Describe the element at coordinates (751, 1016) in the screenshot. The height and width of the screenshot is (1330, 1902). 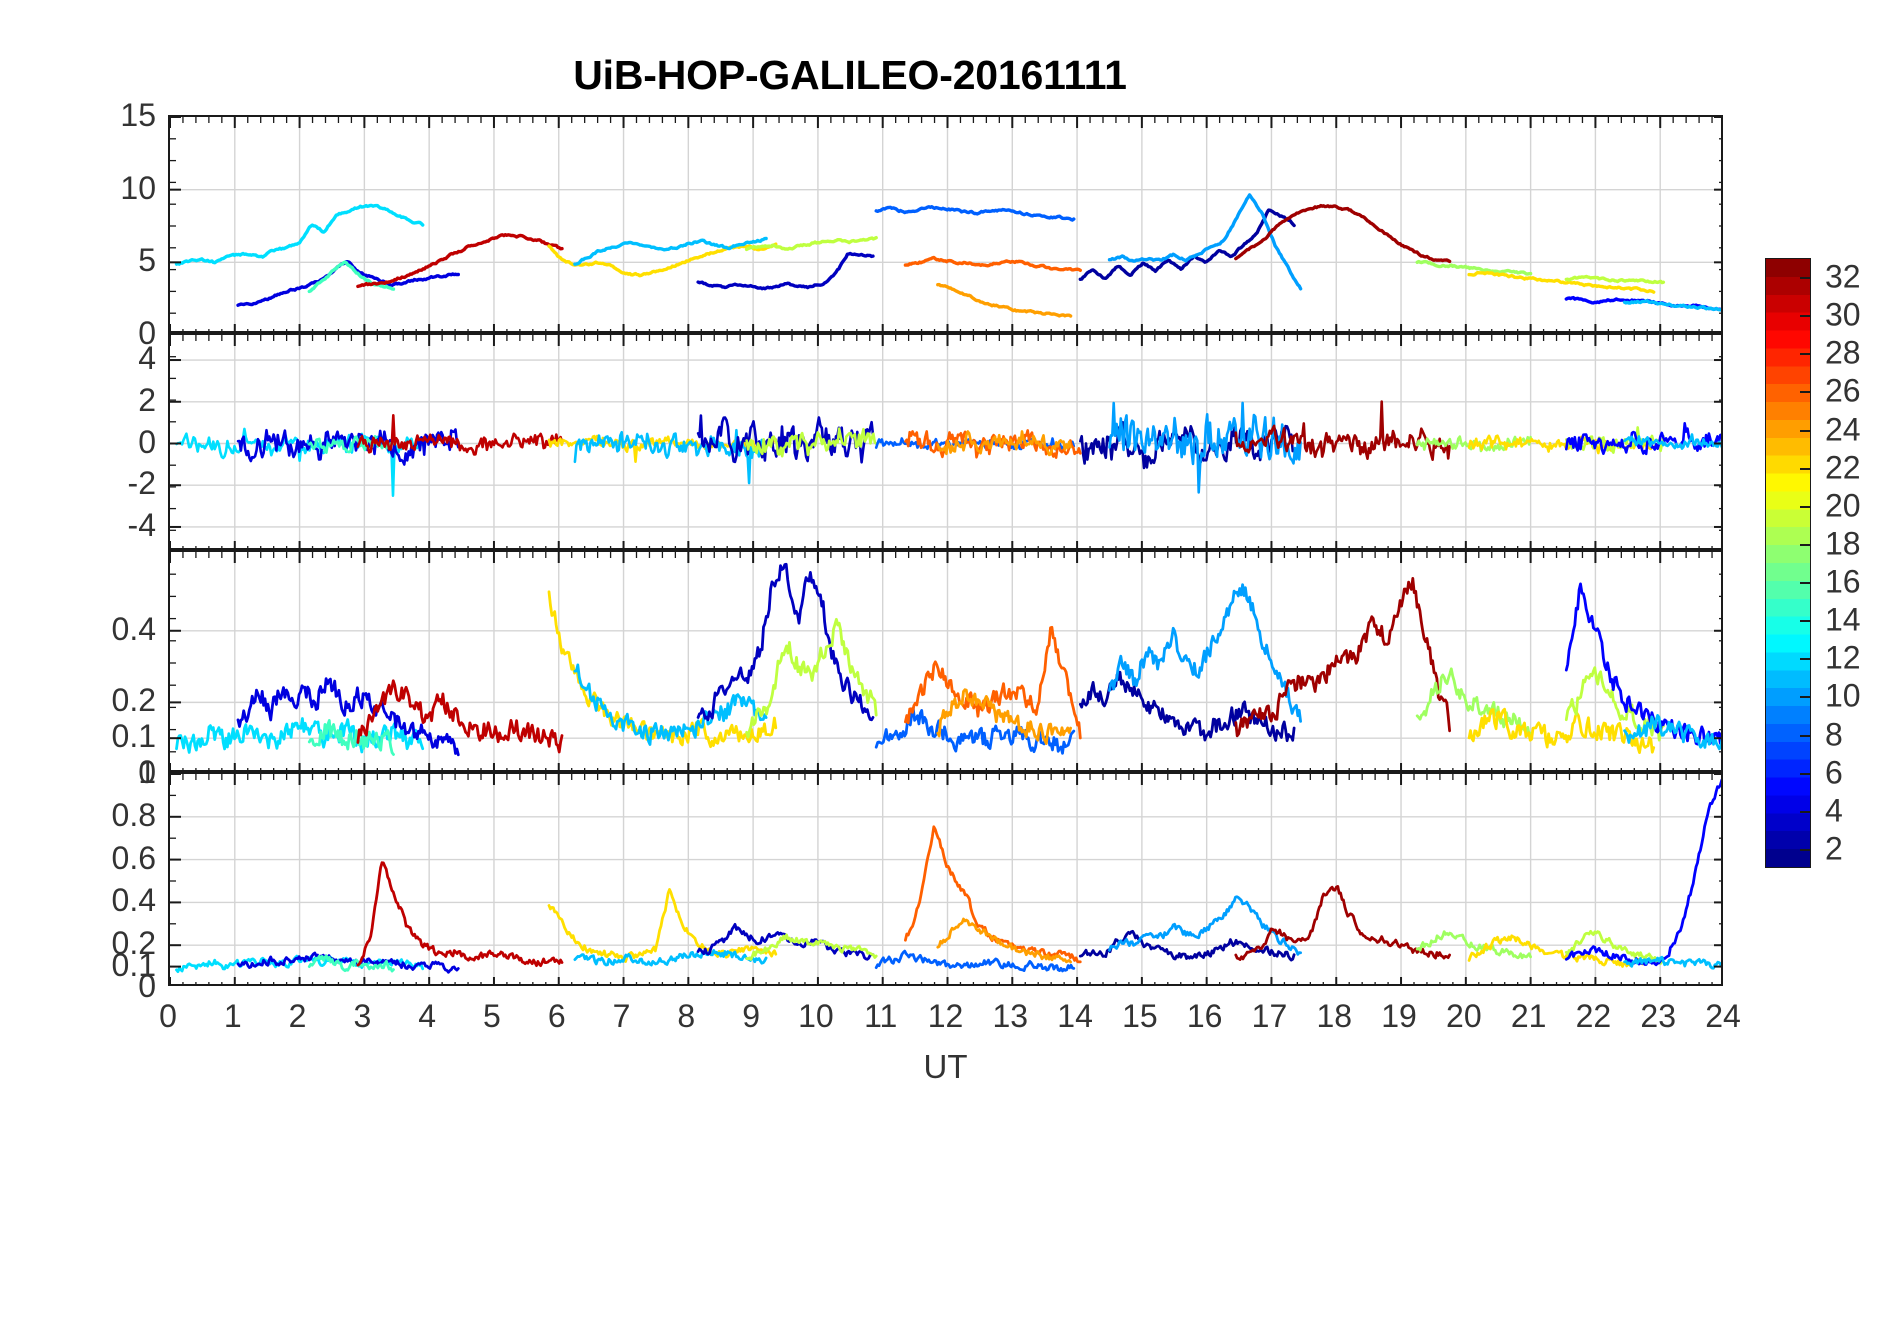
I see `xtick-9: 9` at that location.